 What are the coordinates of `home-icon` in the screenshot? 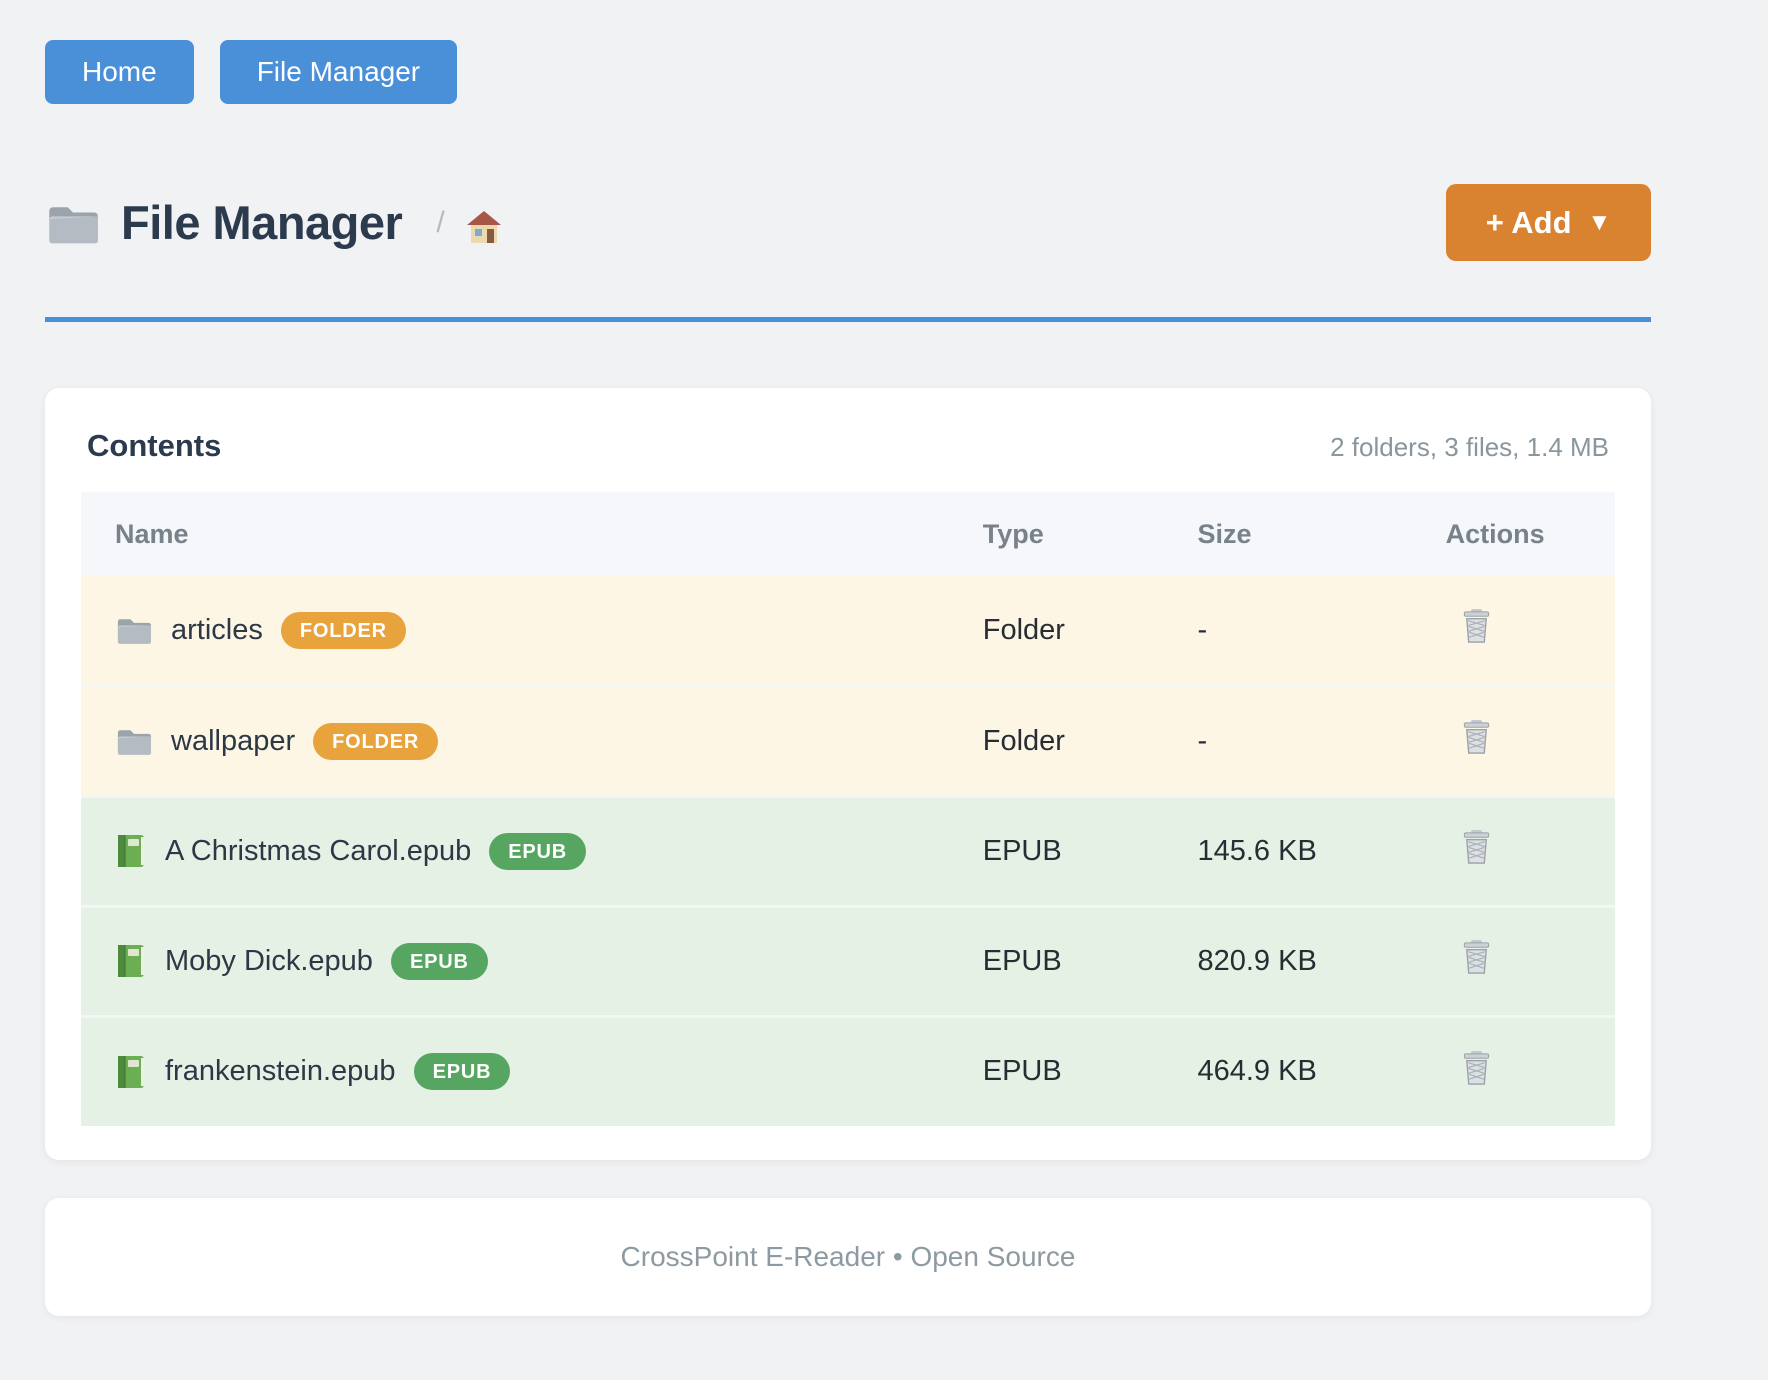 It's located at (484, 223).